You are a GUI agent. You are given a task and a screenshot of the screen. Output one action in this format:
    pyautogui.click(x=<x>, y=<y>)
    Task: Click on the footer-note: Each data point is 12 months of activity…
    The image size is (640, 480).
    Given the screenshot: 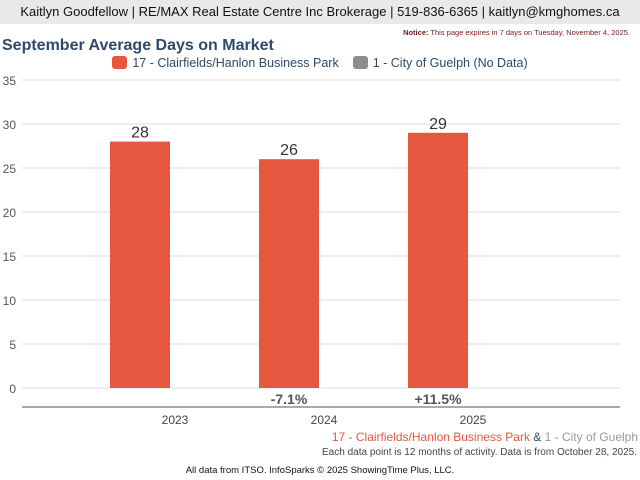 What is the action you would take?
    pyautogui.click(x=479, y=452)
    